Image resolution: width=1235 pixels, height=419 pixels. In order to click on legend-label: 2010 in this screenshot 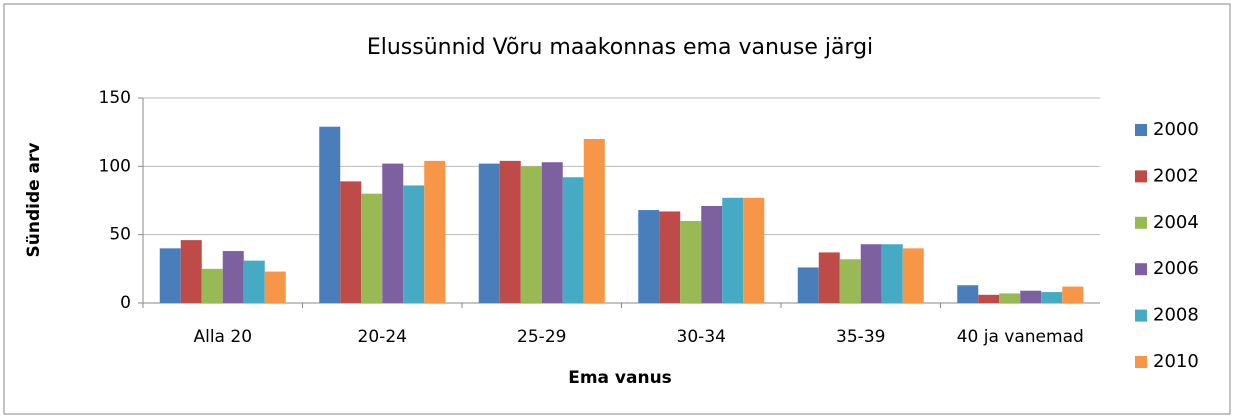, I will do `click(1176, 361)`.